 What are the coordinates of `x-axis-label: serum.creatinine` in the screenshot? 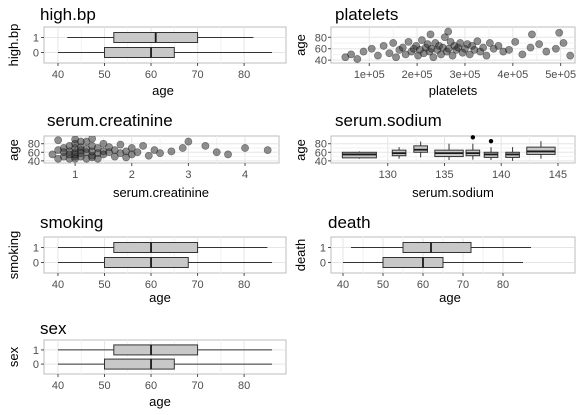 It's located at (161, 192).